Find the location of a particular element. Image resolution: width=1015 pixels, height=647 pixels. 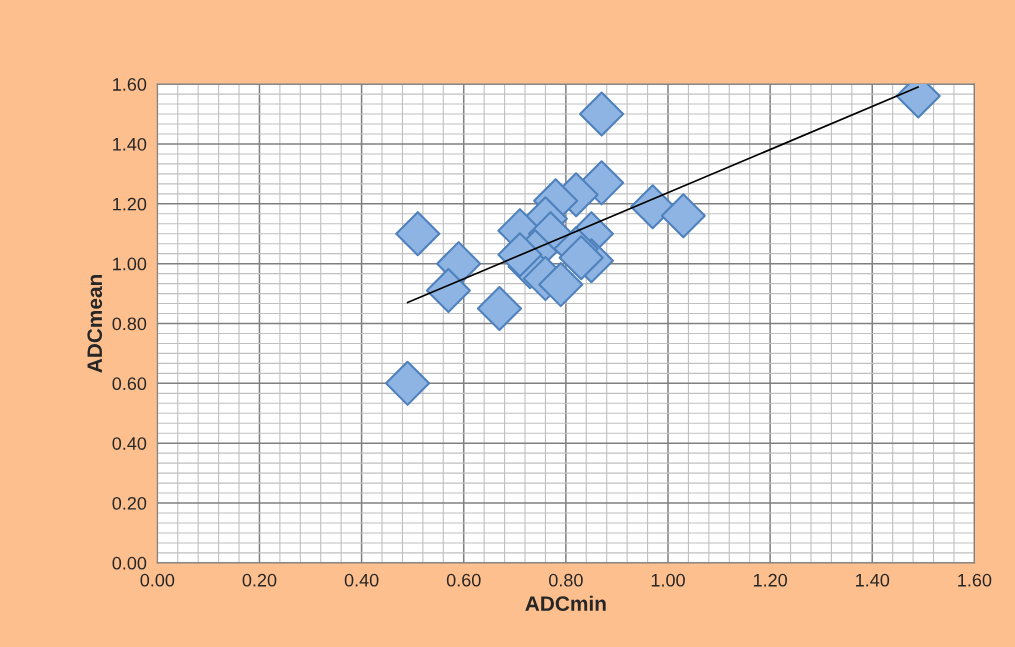

y-tick-label: 0.40 is located at coordinates (129, 443).